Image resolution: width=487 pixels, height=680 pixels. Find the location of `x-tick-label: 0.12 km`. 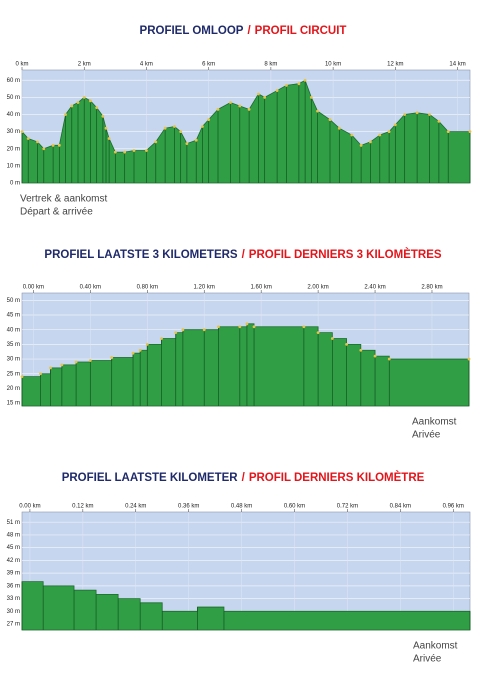

x-tick-label: 0.12 km is located at coordinates (82, 507).